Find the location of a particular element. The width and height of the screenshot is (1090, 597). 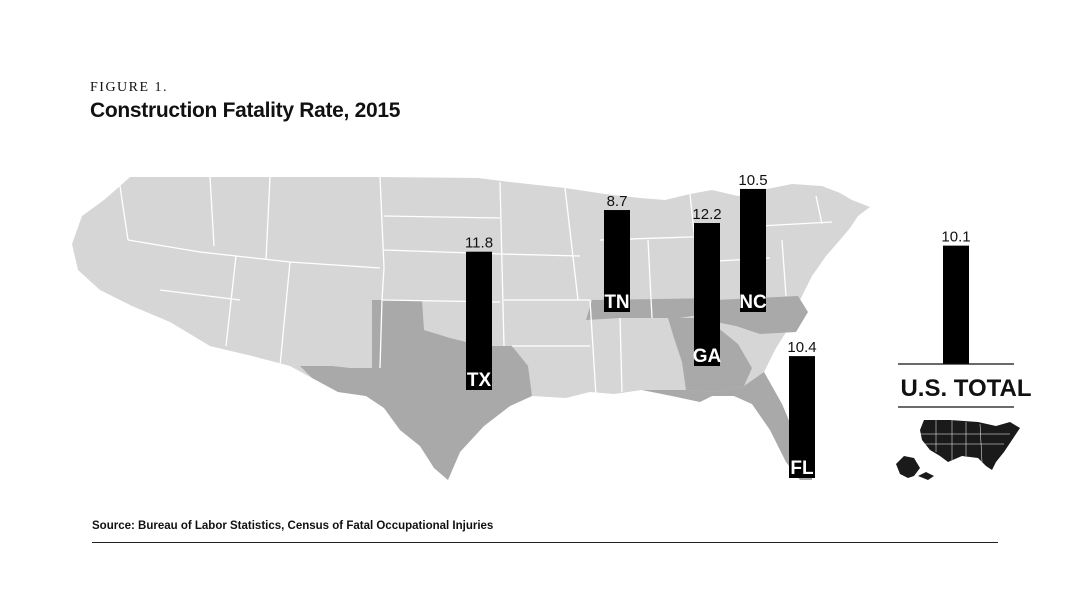

bar-u-s-total is located at coordinates (956, 304).